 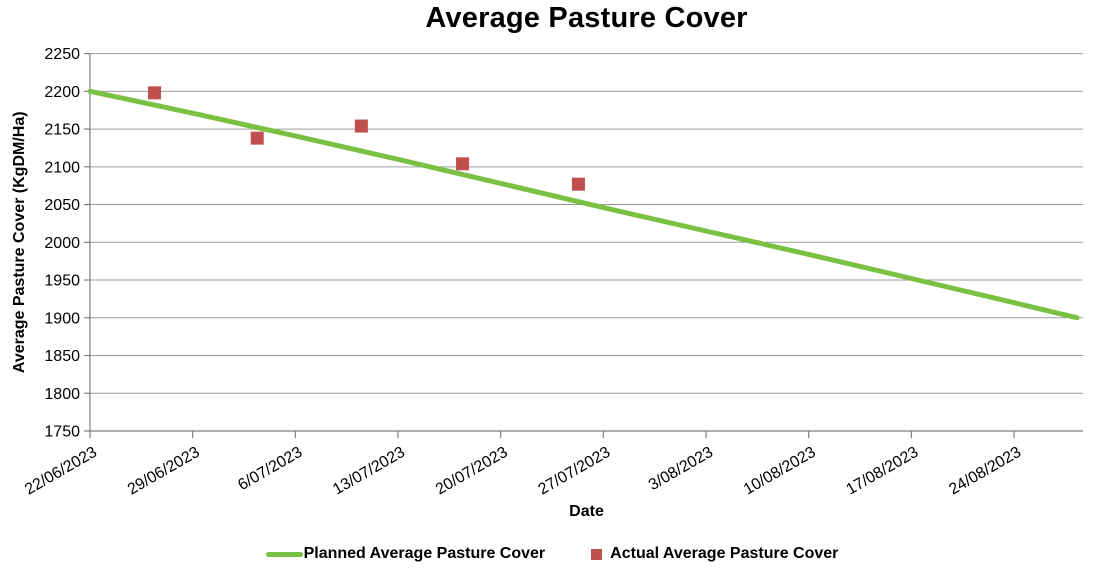 What do you see at coordinates (575, 471) in the screenshot?
I see `x-tick-label: 27/07/2023` at bounding box center [575, 471].